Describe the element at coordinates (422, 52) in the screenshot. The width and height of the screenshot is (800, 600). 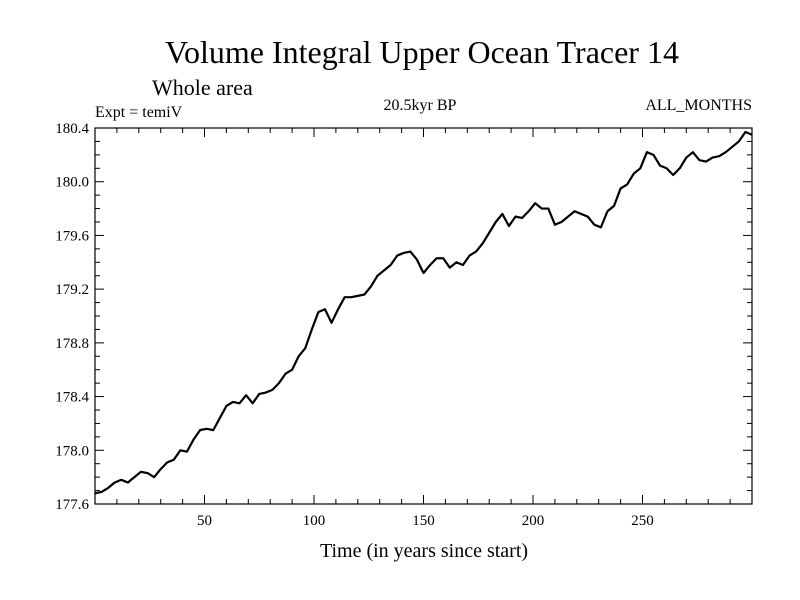
I see `chart-title: Volume Integral Upper Ocean Tracer 14` at that location.